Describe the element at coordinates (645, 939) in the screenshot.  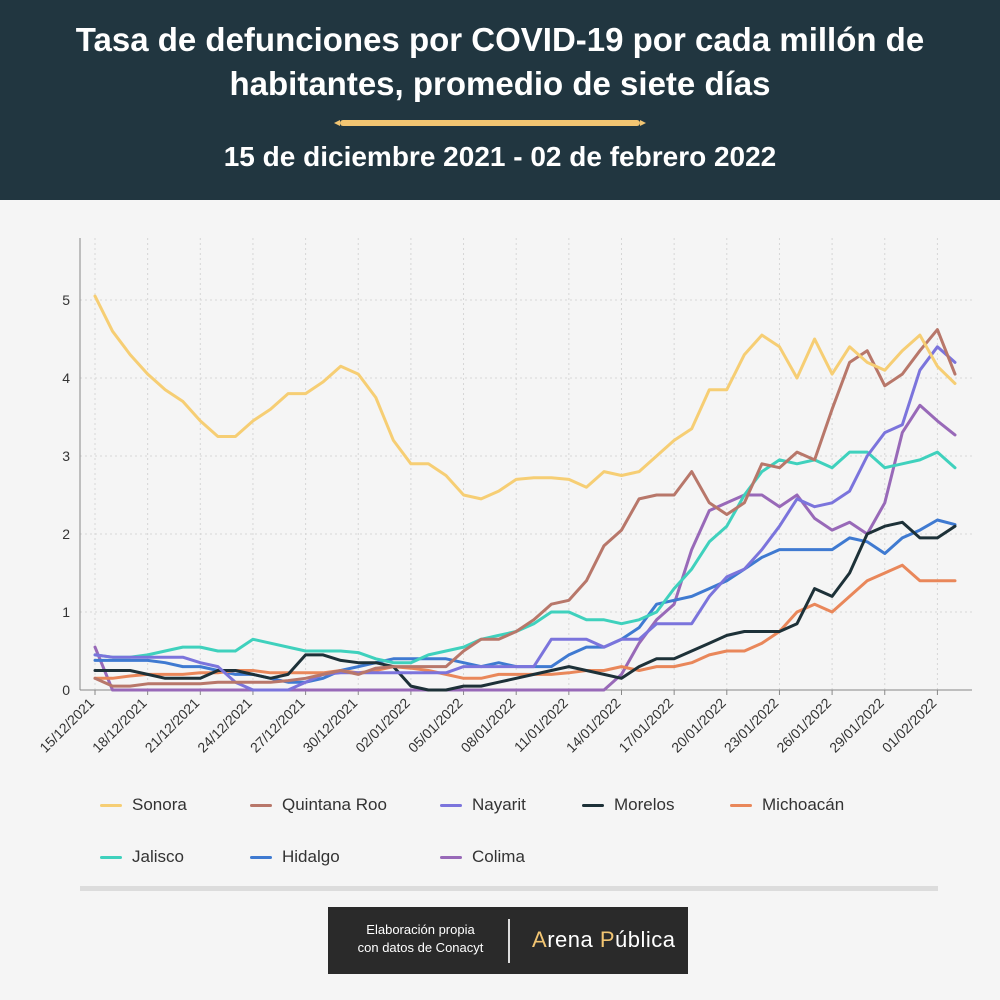
I see `logo-text-2: ública` at that location.